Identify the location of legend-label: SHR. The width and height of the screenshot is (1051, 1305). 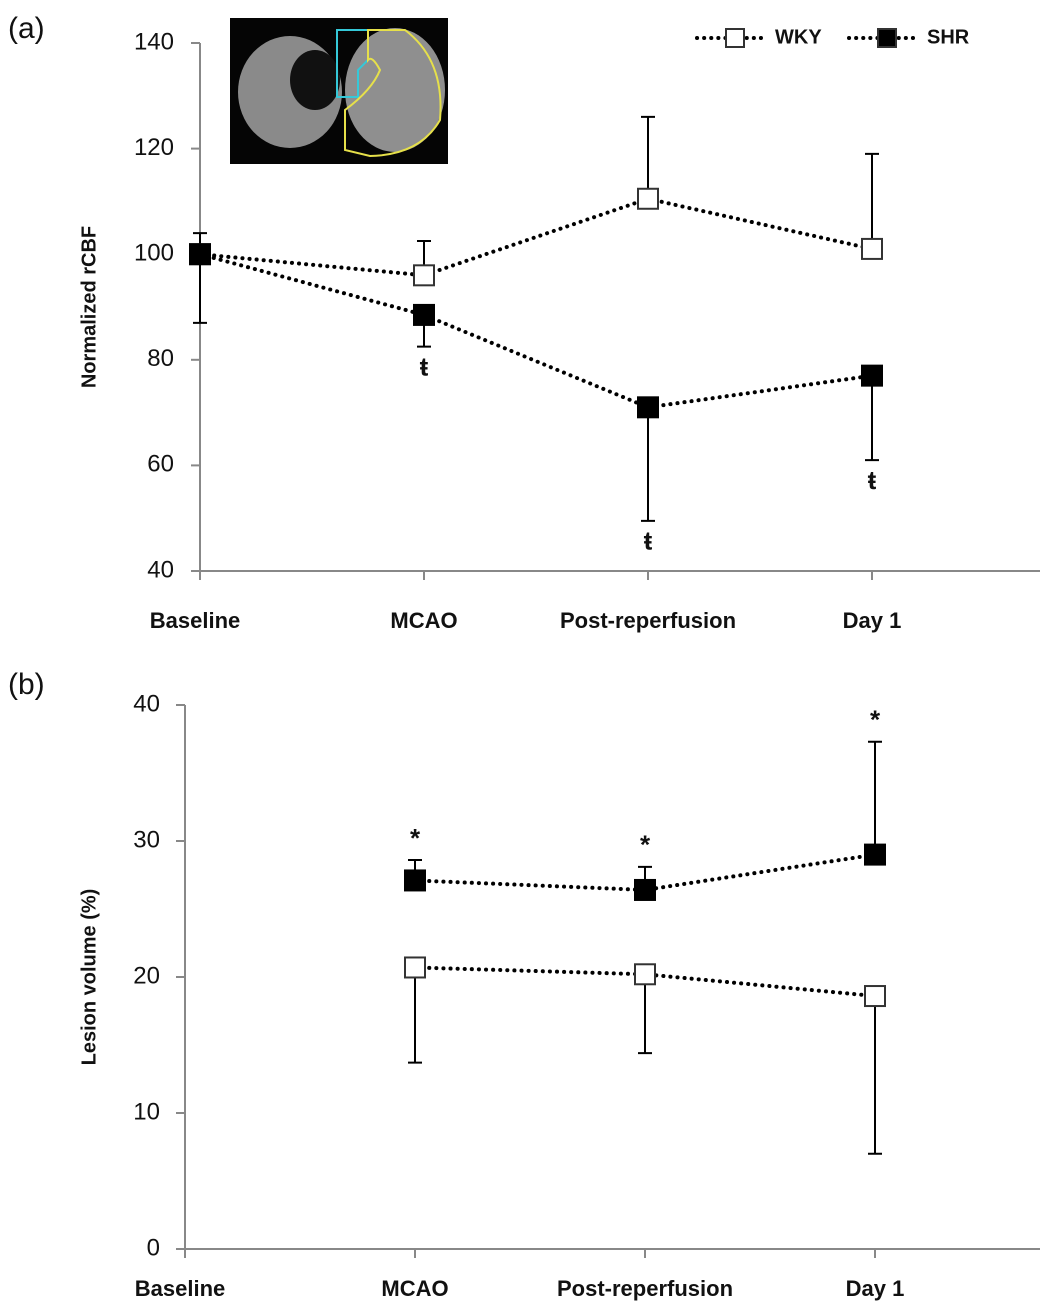
(948, 37).